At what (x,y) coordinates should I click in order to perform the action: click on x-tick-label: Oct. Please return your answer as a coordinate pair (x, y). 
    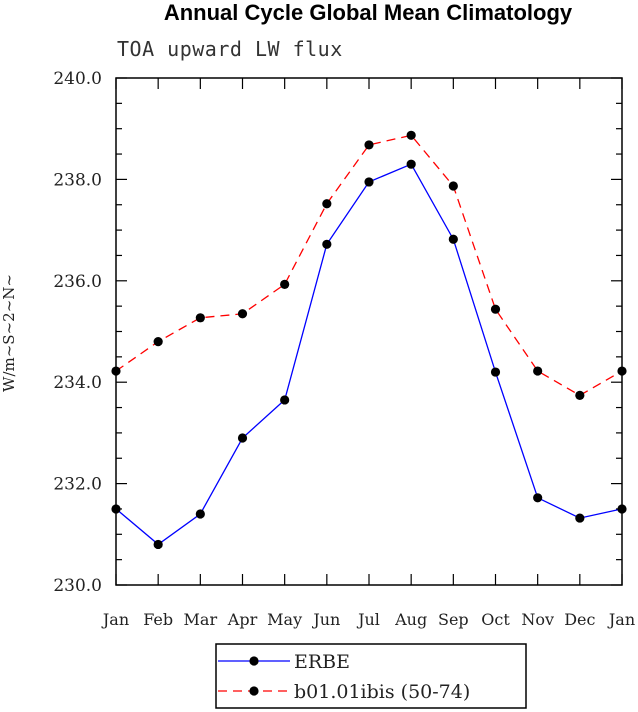
    Looking at the image, I should click on (495, 619).